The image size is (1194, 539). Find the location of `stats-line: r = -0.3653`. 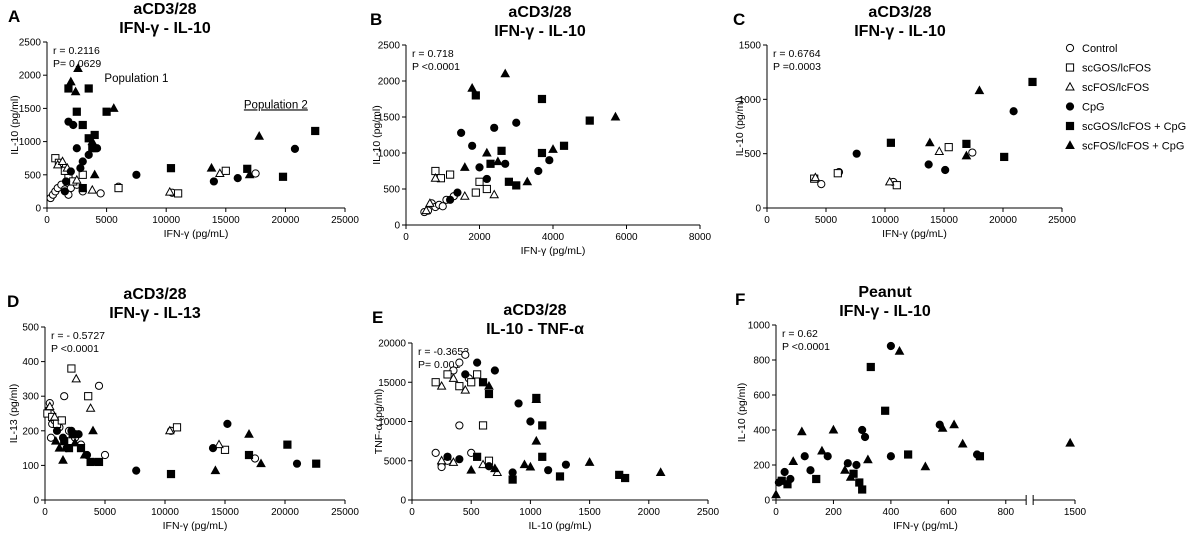

stats-line: r = -0.3653 is located at coordinates (443, 352).